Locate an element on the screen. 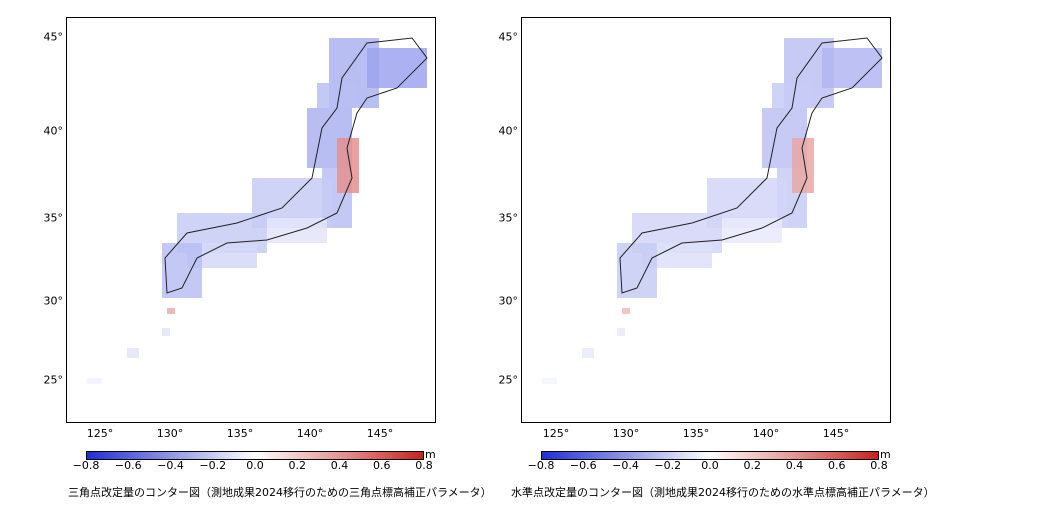 This screenshot has height=532, width=1052. map-caption: 三角点改定量のコンター図（測地成果2024移行のための三角点標高補正パラメータ） is located at coordinates (280, 492).